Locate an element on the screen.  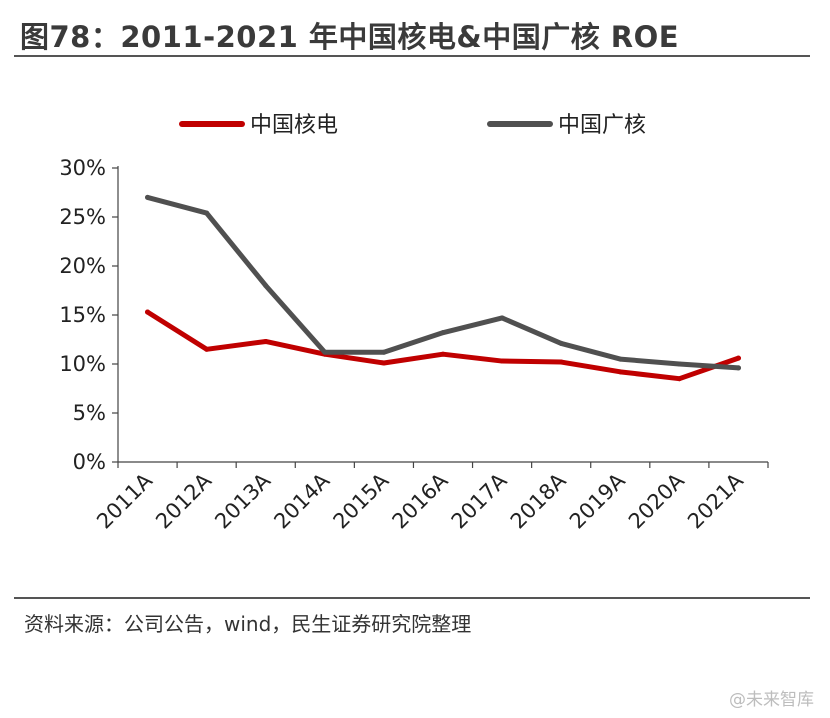
y-tick-label: 15% is located at coordinates (82, 315).